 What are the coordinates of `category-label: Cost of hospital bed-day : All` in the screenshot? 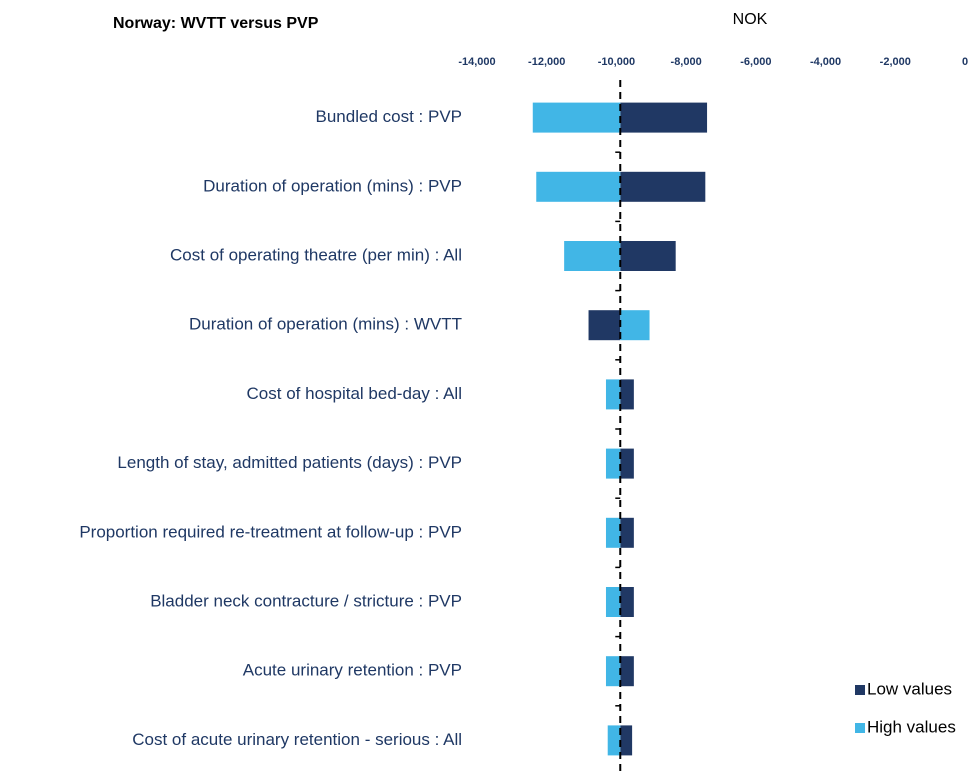 It's located at (354, 393).